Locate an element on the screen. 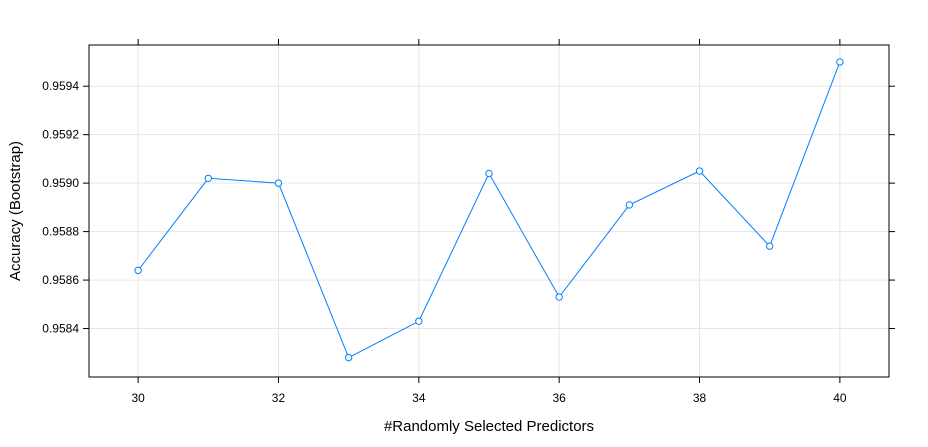  y-tick-label: 0.9586 is located at coordinates (60, 280).